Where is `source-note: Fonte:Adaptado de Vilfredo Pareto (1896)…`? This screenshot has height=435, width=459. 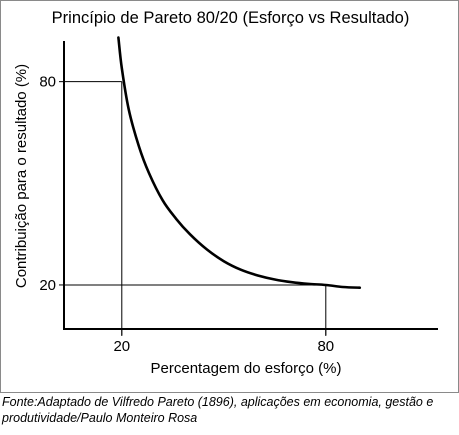
source-note: Fonte:Adaptado de Vilfredo Pareto (1896)… is located at coordinates (218, 410).